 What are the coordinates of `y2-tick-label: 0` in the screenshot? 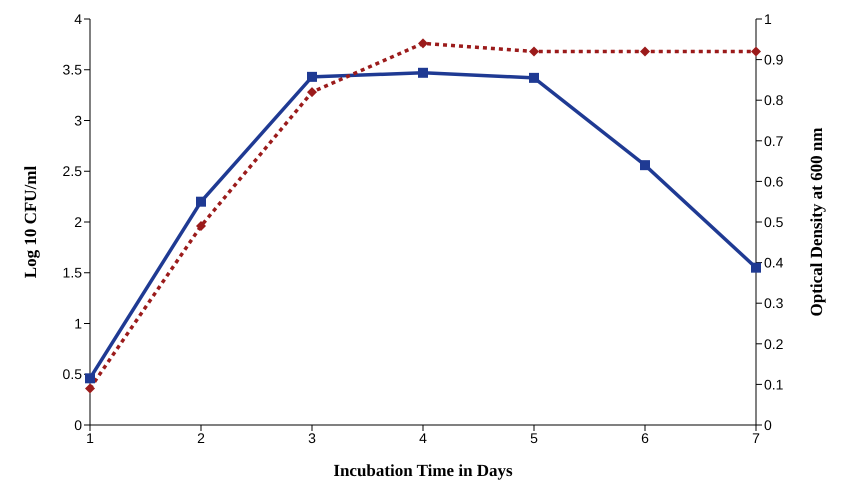 It's located at (768, 424).